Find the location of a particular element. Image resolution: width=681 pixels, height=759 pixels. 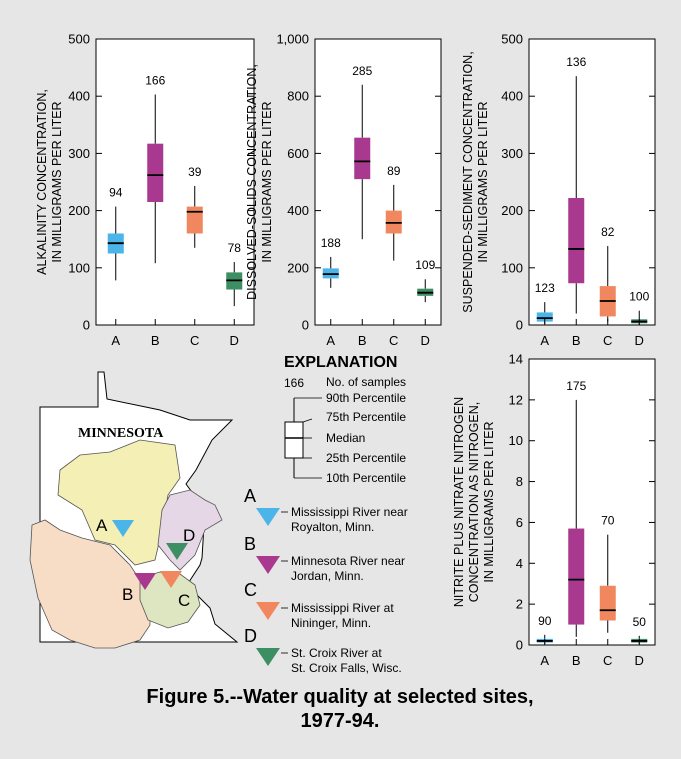

boxes: 188 285 89 109 is located at coordinates (378, 183).